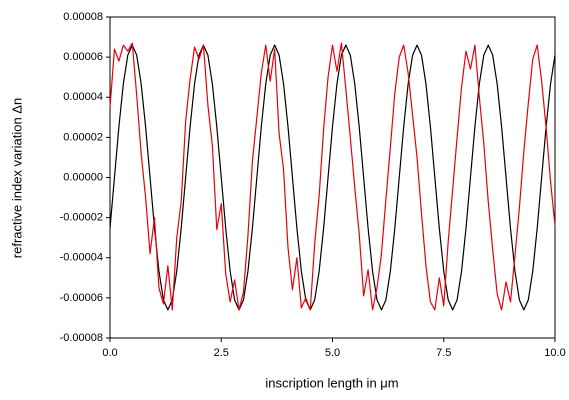  Describe the element at coordinates (81, 338) in the screenshot. I see `y-tick-label: -0.00008` at that location.